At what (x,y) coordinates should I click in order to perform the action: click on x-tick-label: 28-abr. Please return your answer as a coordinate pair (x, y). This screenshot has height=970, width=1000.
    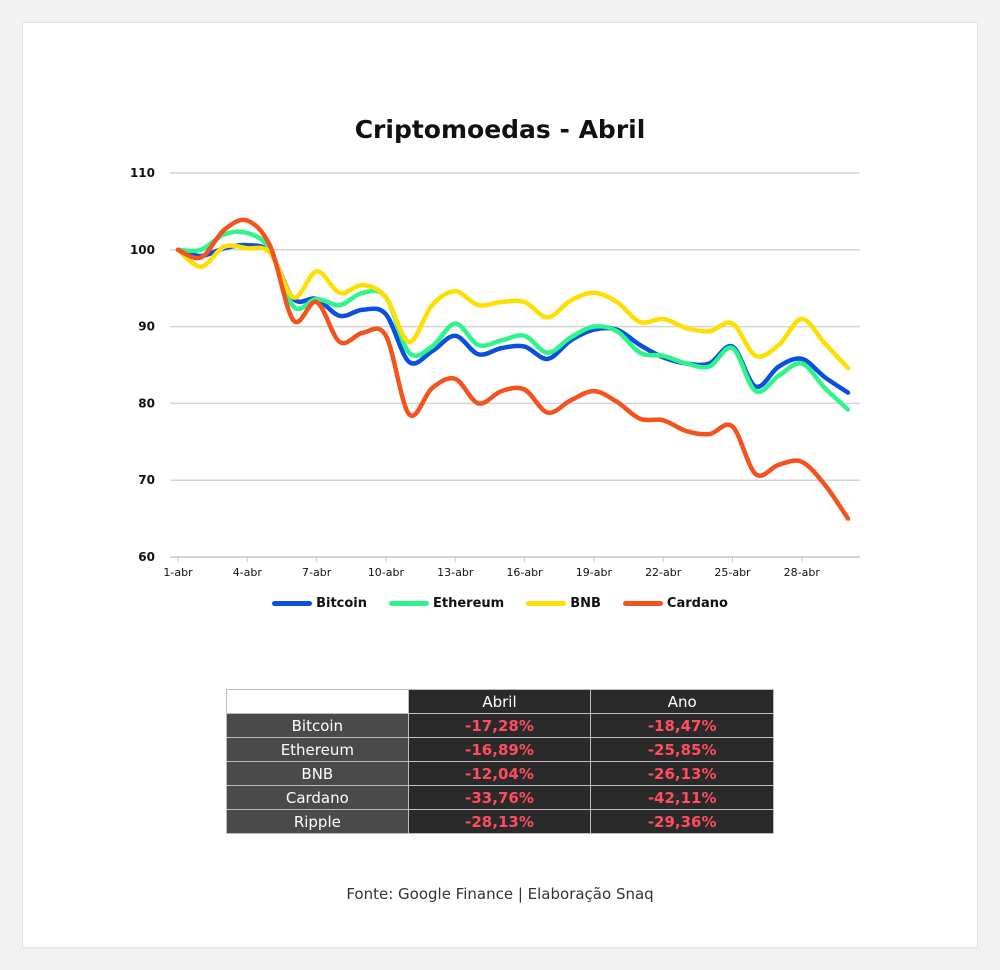
    Looking at the image, I should click on (802, 572).